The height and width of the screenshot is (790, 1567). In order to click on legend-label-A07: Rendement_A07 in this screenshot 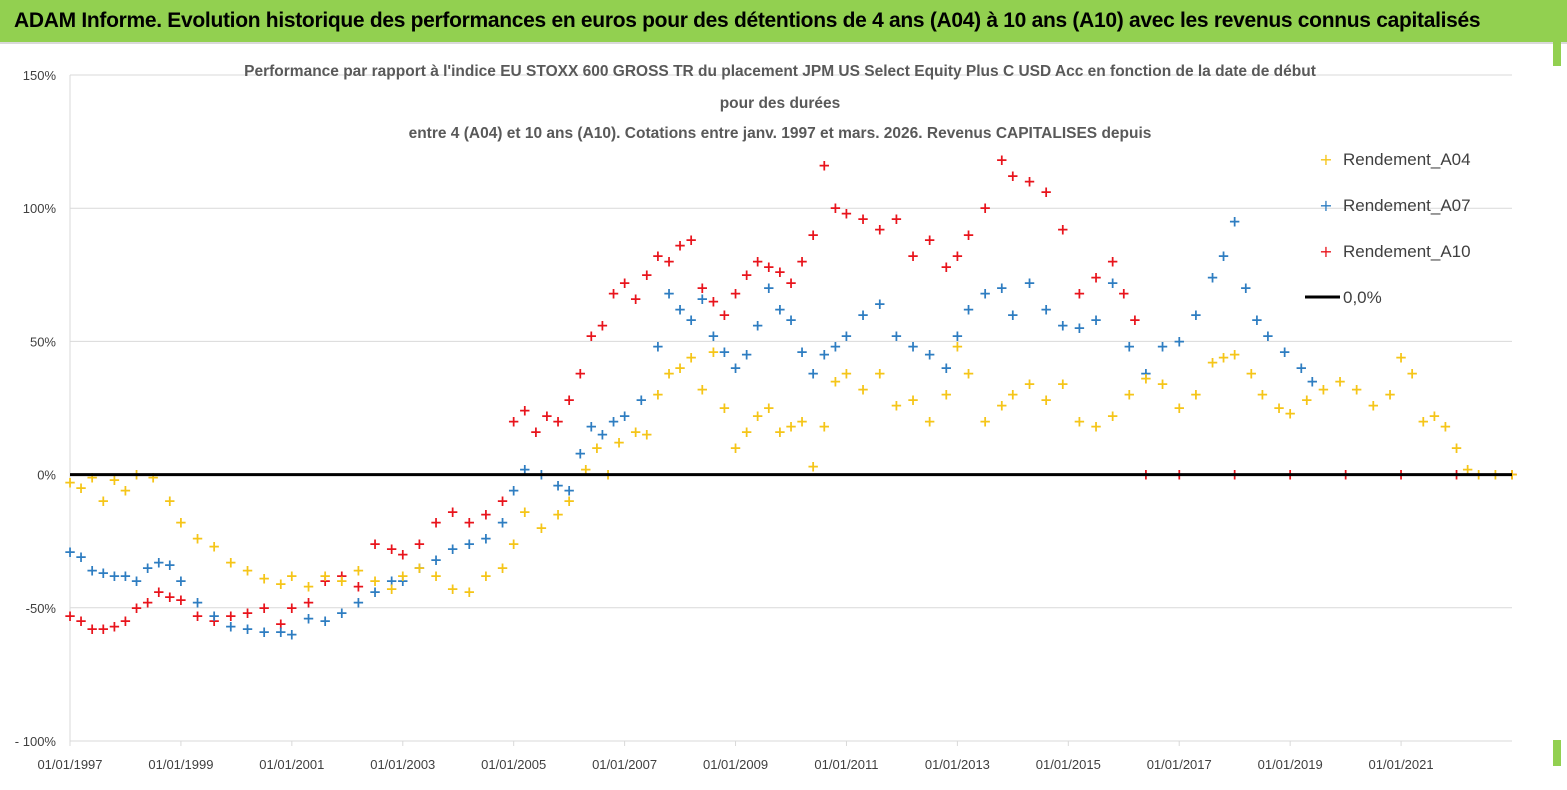, I will do `click(1407, 205)`.